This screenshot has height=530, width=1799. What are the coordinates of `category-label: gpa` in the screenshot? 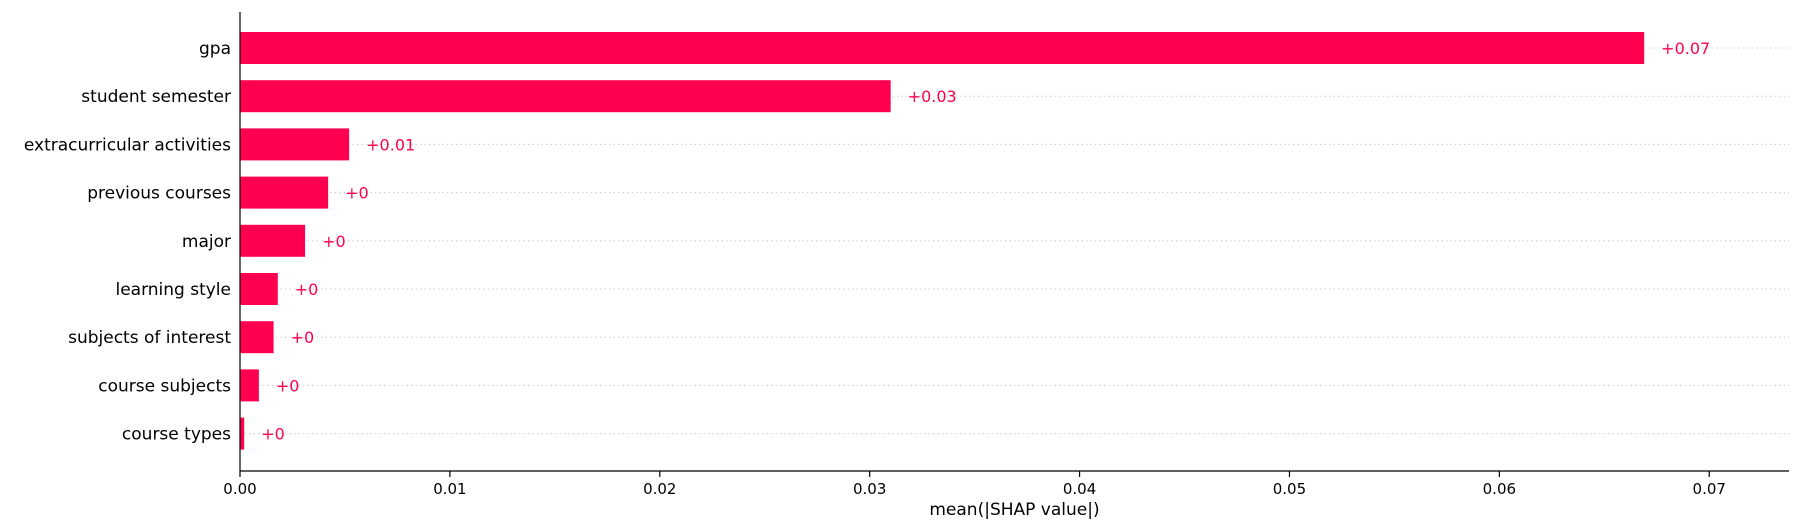 It's located at (215, 49).